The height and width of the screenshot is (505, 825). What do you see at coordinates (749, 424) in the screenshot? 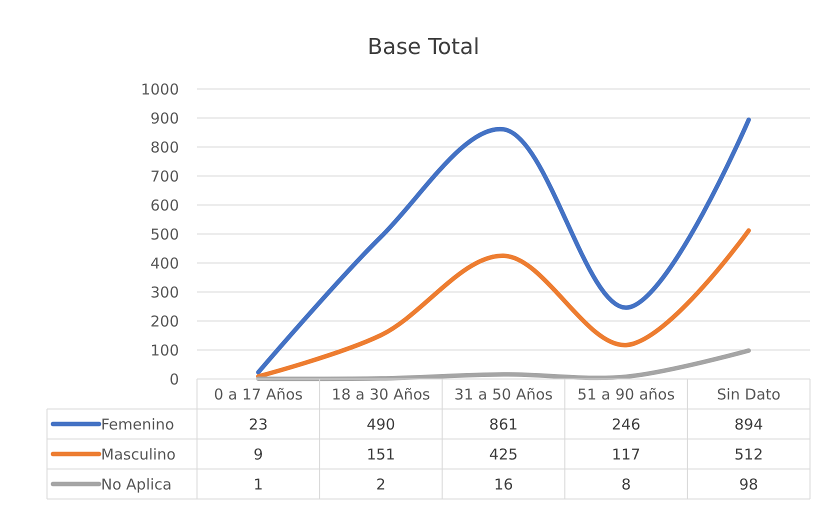
I see `data-label: 894` at bounding box center [749, 424].